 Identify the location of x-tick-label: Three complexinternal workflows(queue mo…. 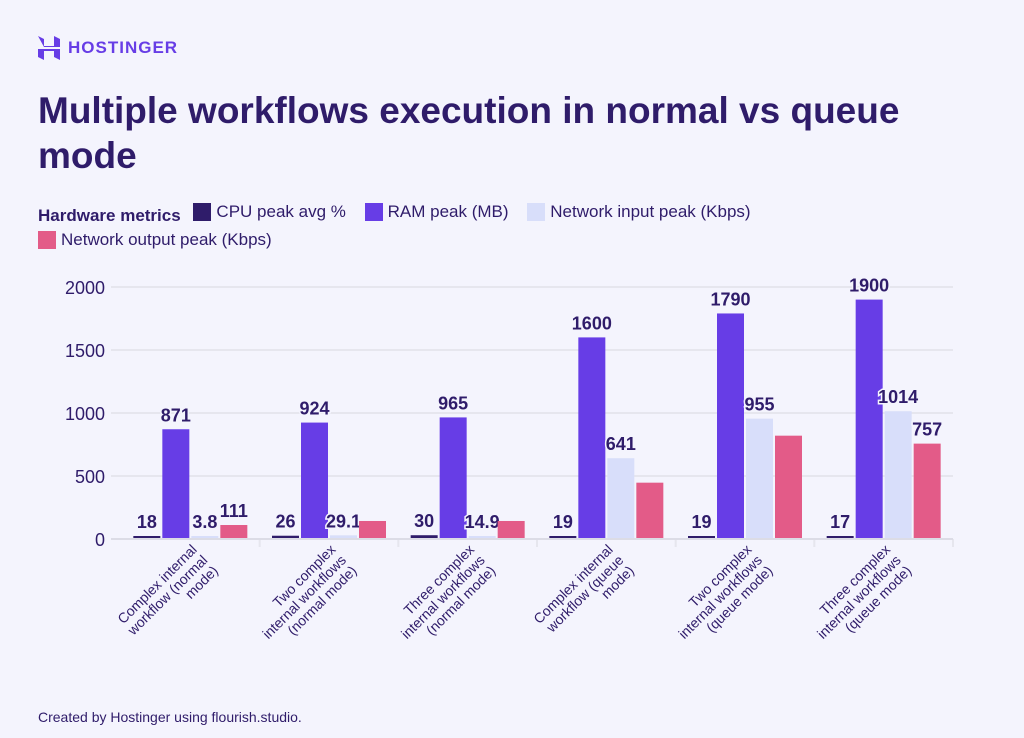
(858, 596).